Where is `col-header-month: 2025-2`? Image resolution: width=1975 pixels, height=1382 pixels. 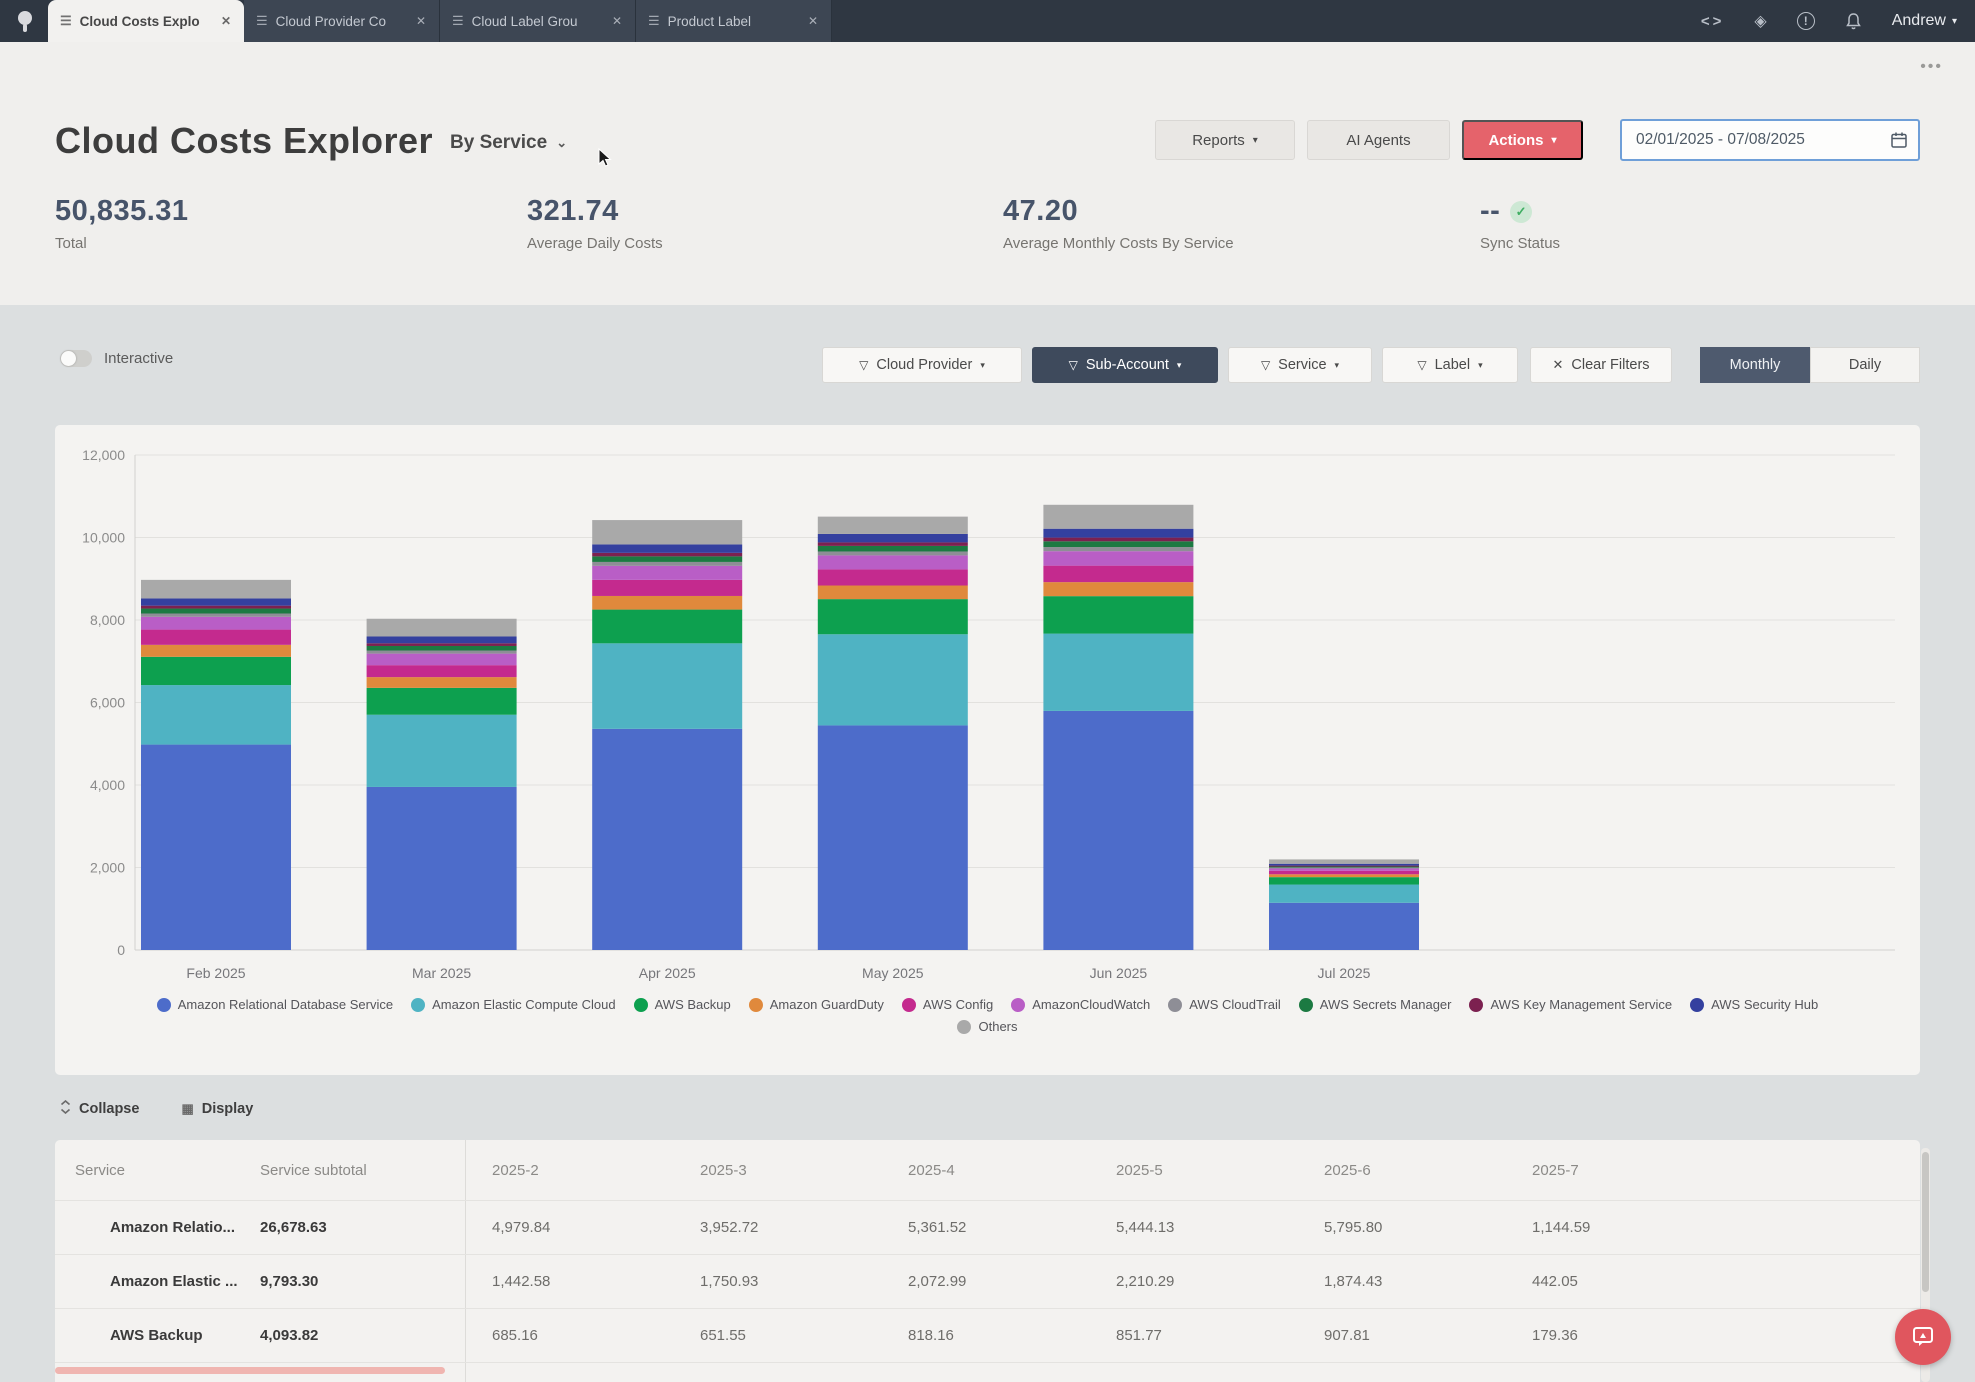
col-header-month: 2025-2 is located at coordinates (515, 1170).